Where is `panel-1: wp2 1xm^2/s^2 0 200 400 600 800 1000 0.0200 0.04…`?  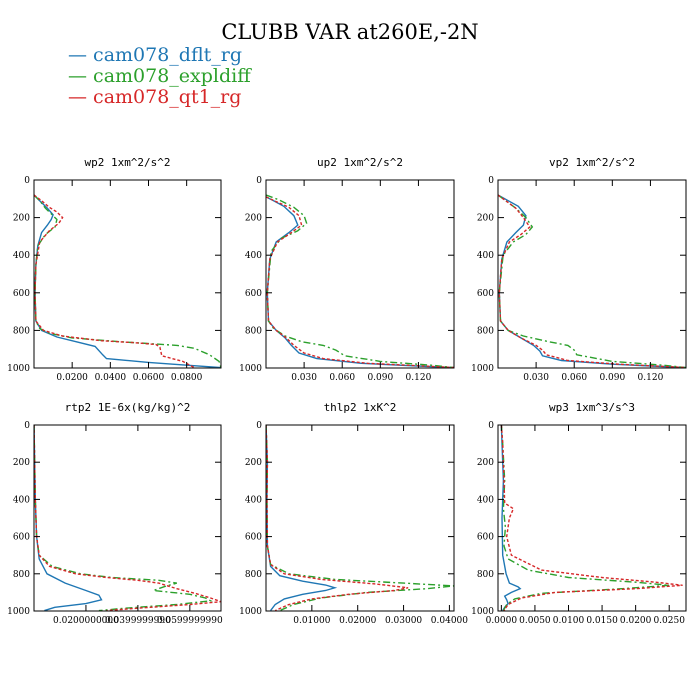
panel-1: wp2 1xm^2/s^2 0 200 400 600 800 1000 0.0200 0.04… is located at coordinates (114, 269).